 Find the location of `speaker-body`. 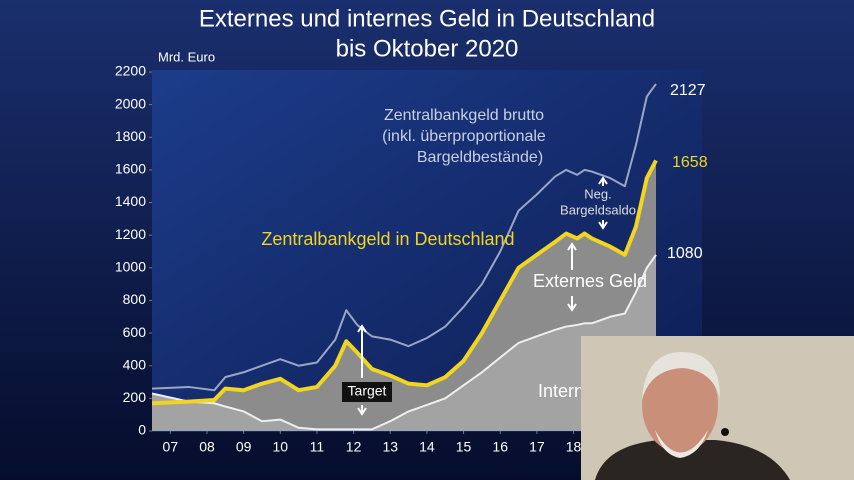

speaker-body is located at coordinates (692, 460).